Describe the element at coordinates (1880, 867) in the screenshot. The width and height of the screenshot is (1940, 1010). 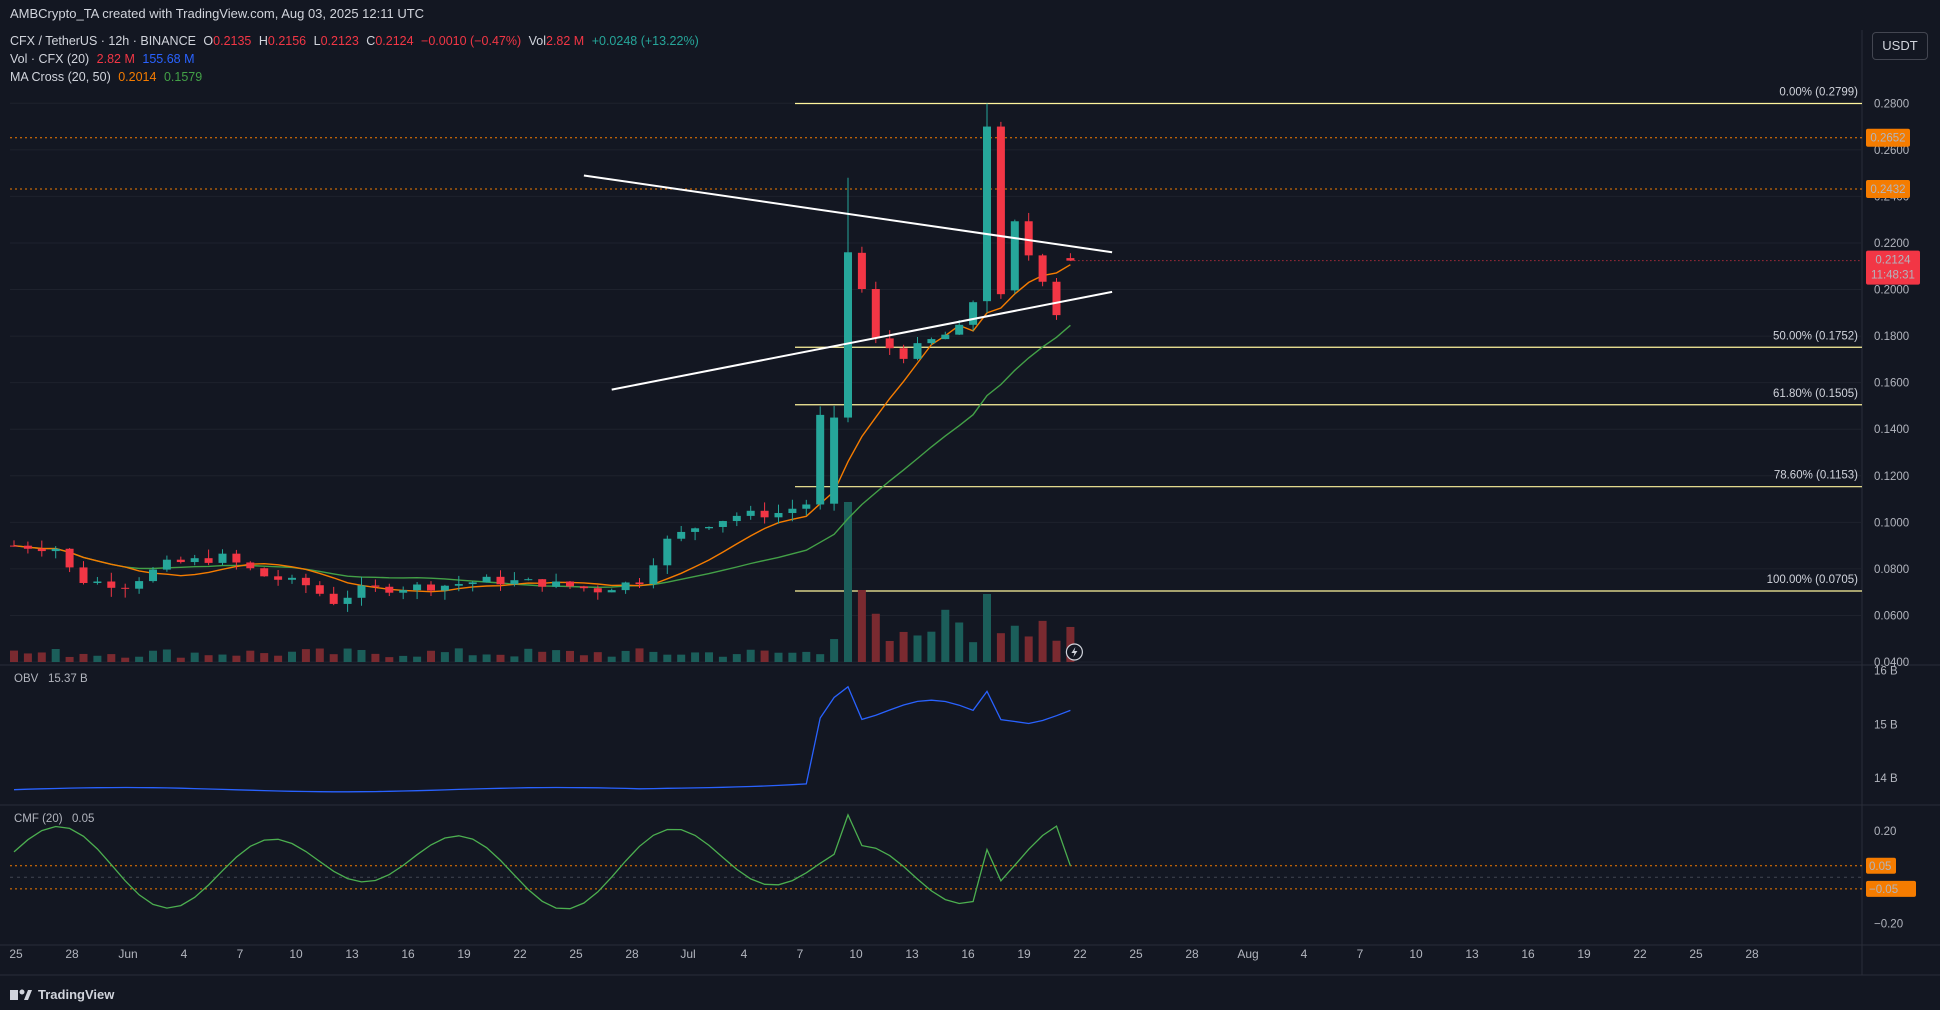
I see `cmf-level-label: 0.05` at that location.